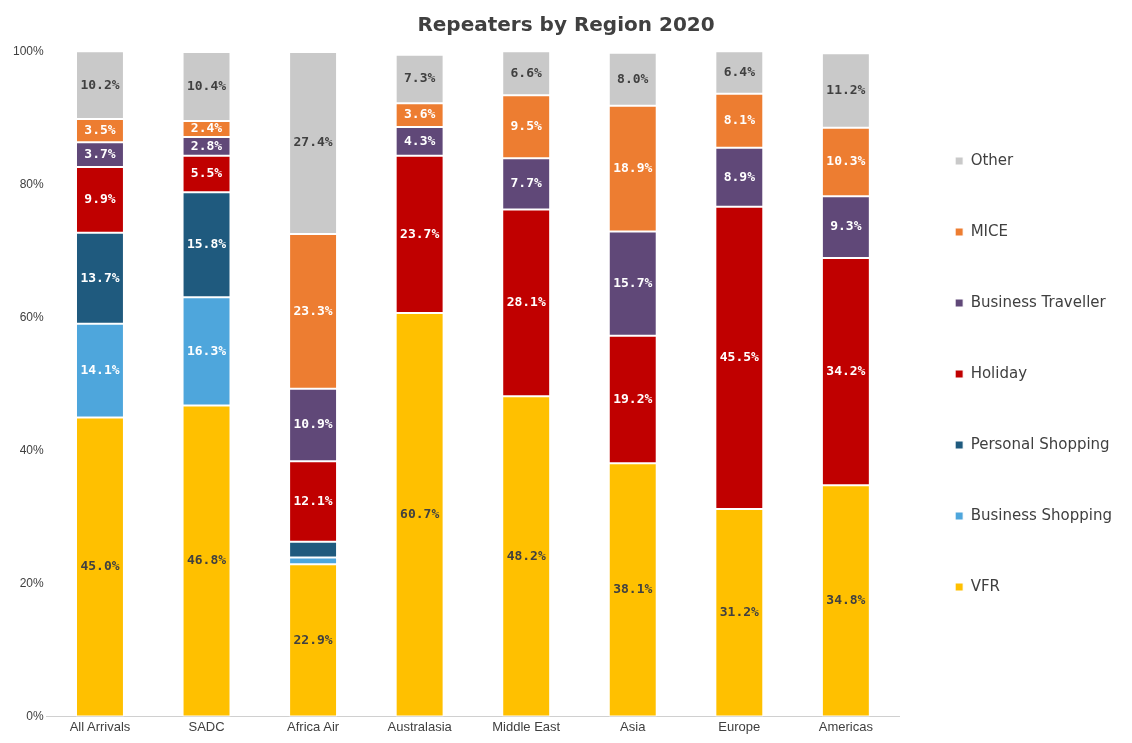 Image resolution: width=1132 pixels, height=743 pixels. Describe the element at coordinates (313, 500) in the screenshot. I see `data-label: 12.1%` at that location.